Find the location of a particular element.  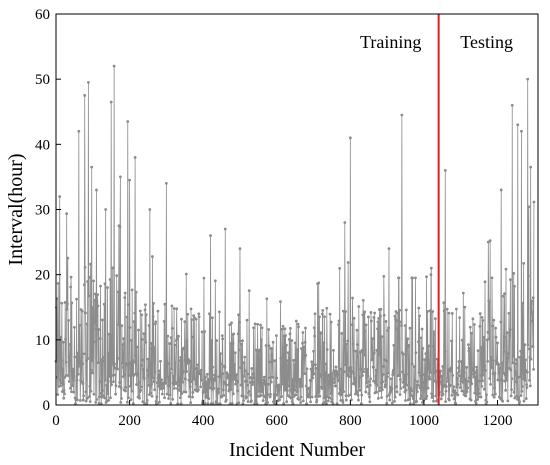

y-tick-label: 30 is located at coordinates (42, 211).